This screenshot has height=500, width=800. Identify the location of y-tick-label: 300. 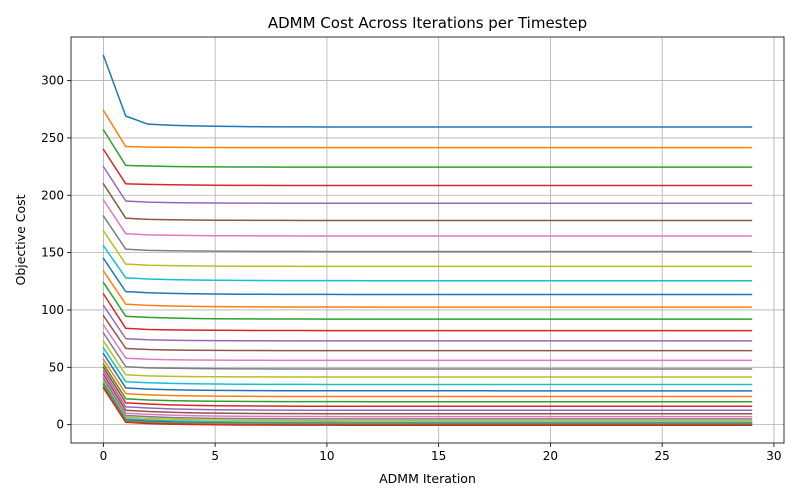
(52, 81).